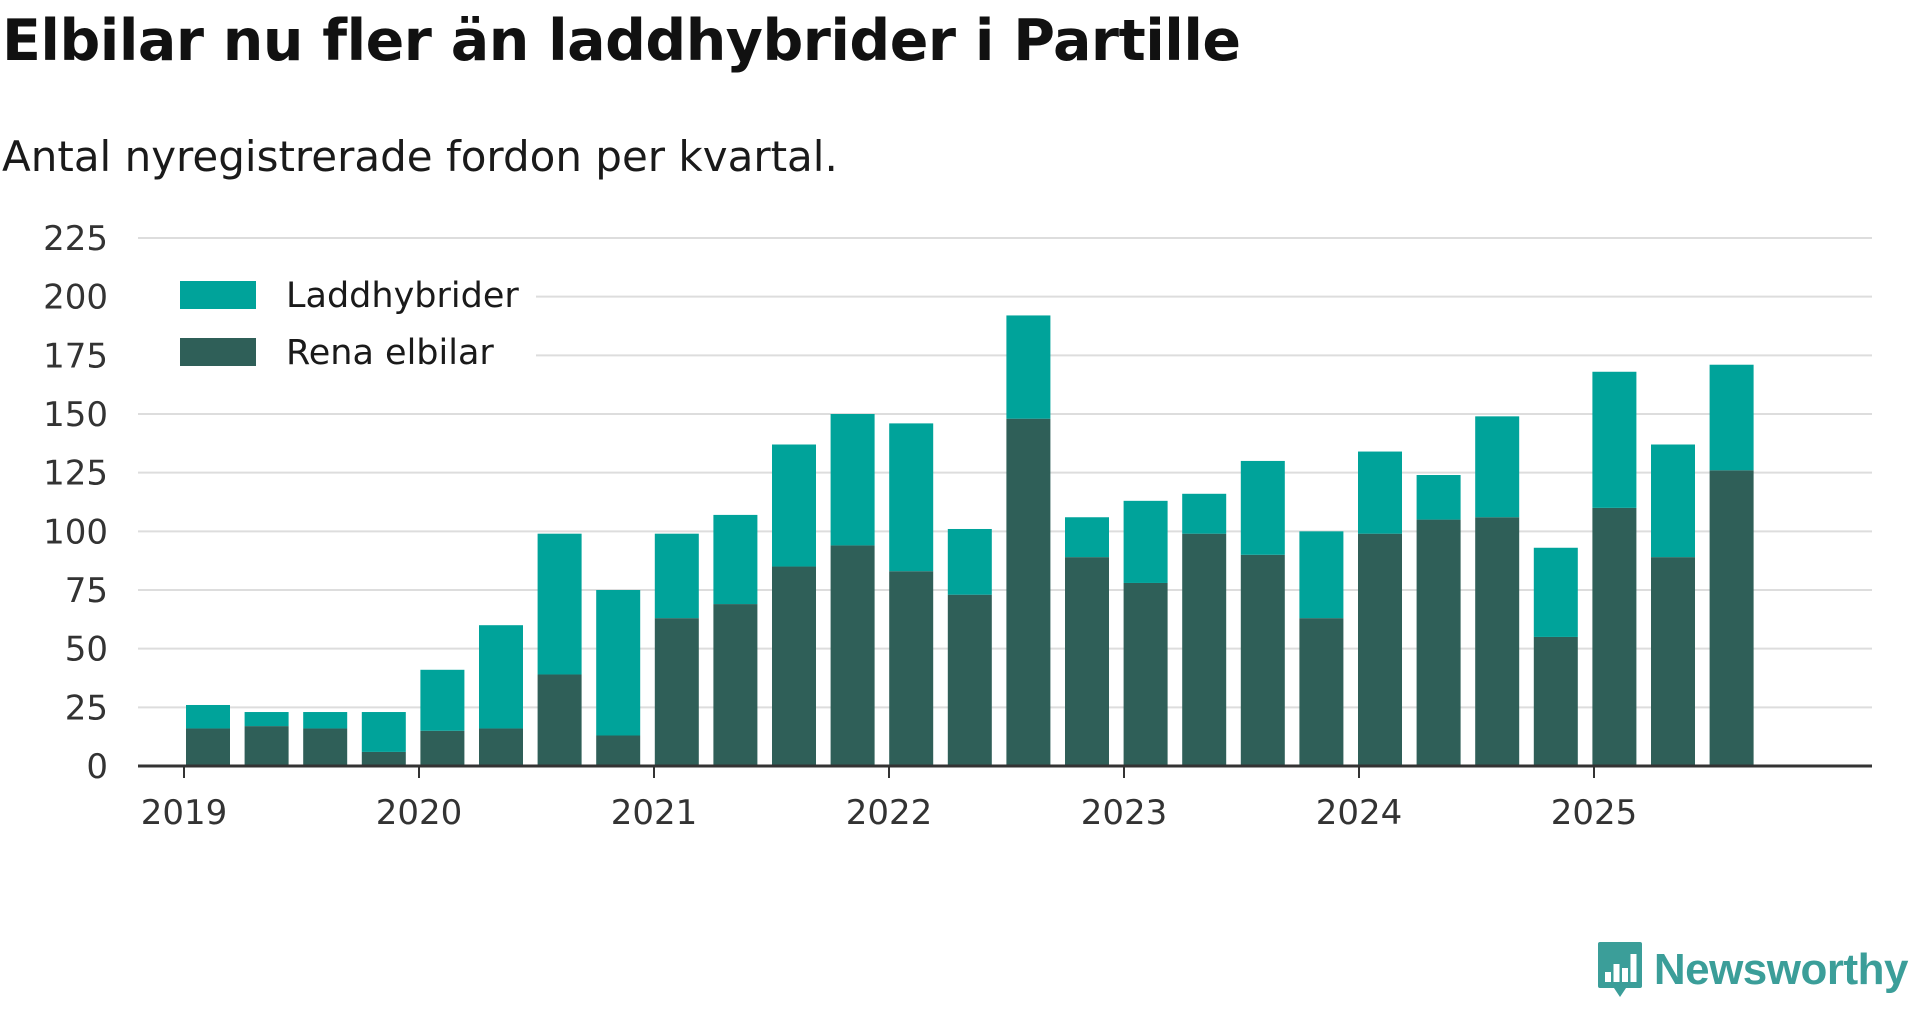 The image size is (1920, 1010). I want to click on y-tick-label: 200, so click(75, 298).